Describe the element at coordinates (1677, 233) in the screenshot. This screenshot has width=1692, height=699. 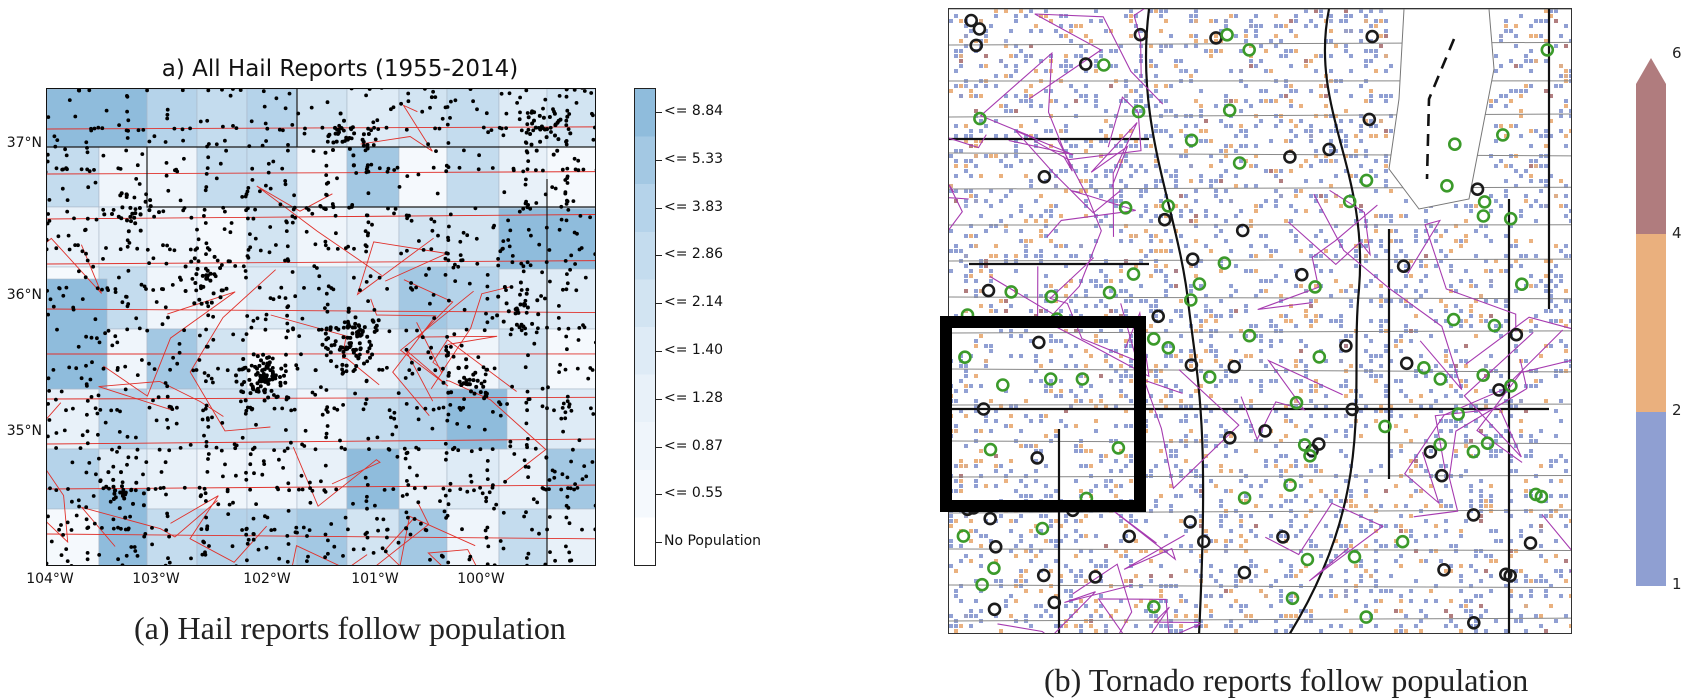
I see `colorbar-b-label-4: 4` at that location.